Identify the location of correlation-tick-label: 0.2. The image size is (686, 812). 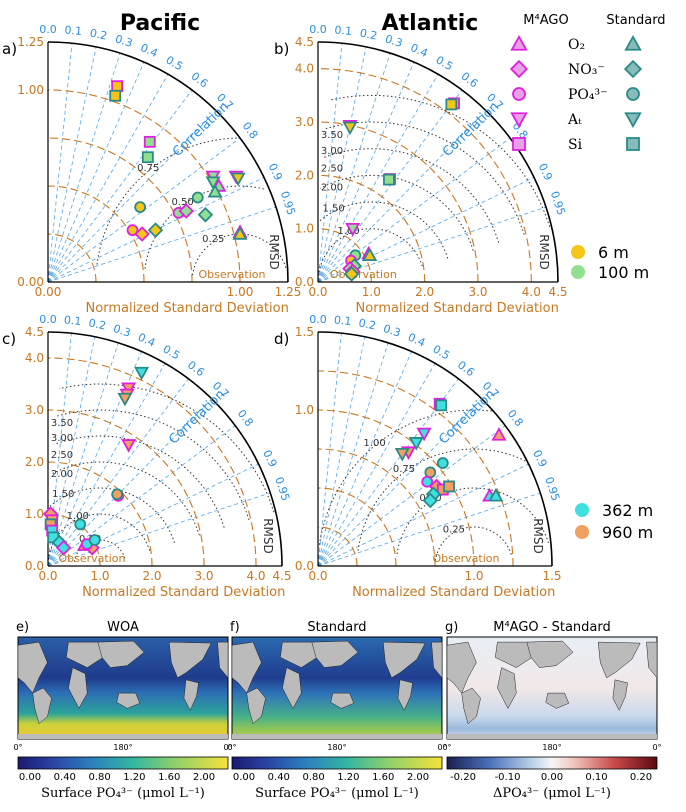
(369, 34).